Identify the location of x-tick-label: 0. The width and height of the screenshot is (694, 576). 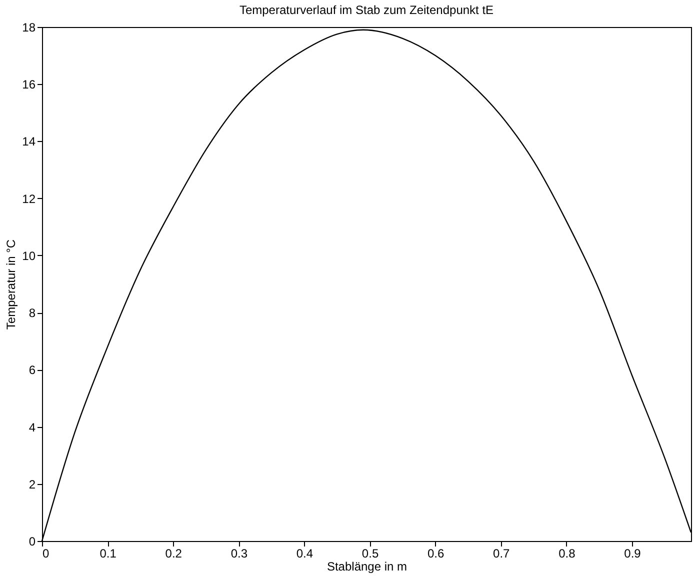
(46, 553).